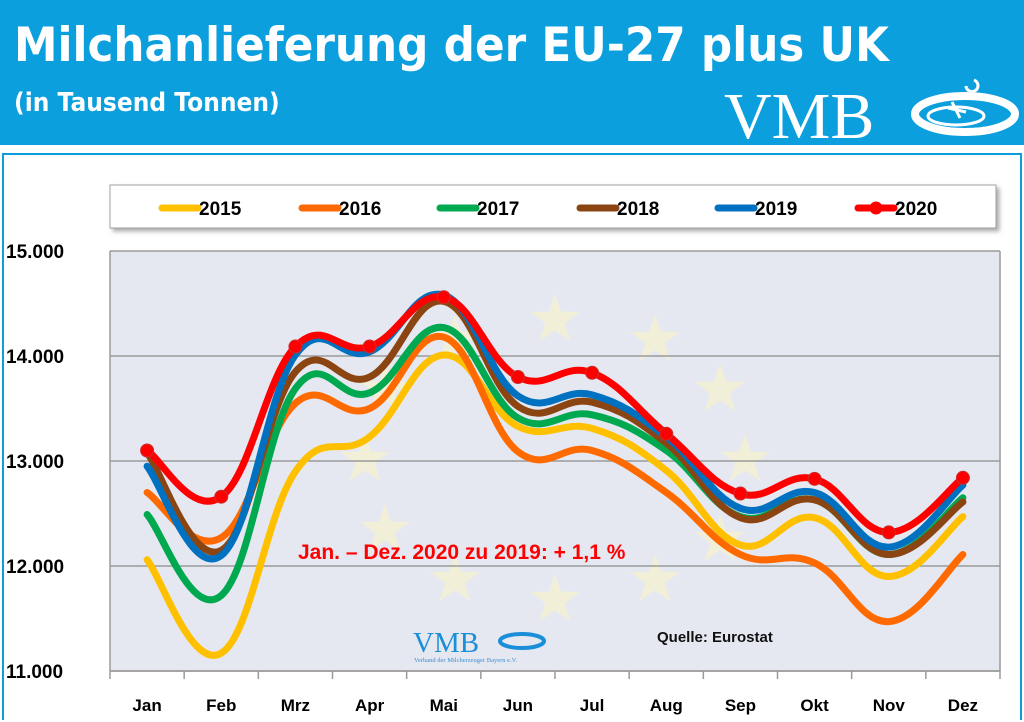 The height and width of the screenshot is (722, 1024). What do you see at coordinates (965, 107) in the screenshot?
I see `cyclist-swoosh-icon` at bounding box center [965, 107].